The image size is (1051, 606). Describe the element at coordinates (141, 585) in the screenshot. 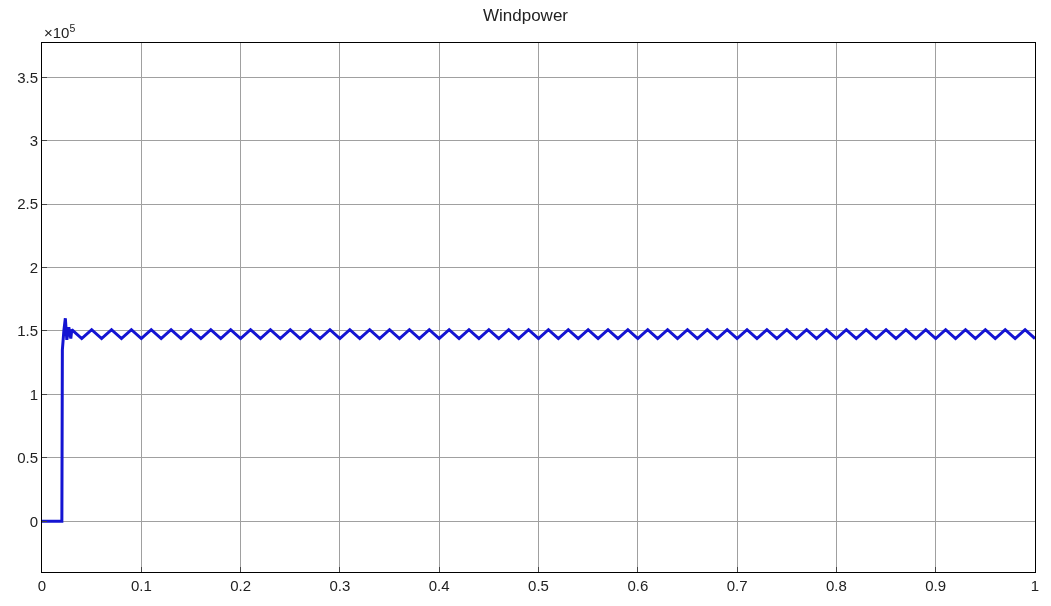

I see `x-tick-label: 0.1` at that location.